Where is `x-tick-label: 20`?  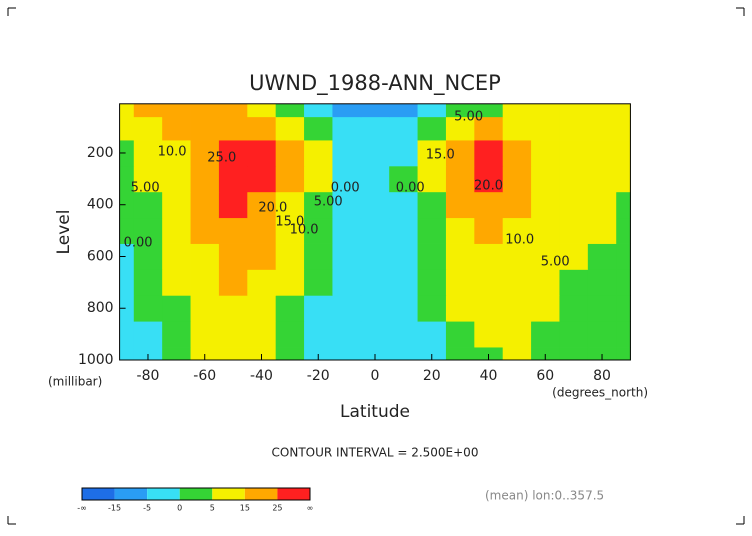
x-tick-label: 20 is located at coordinates (432, 376).